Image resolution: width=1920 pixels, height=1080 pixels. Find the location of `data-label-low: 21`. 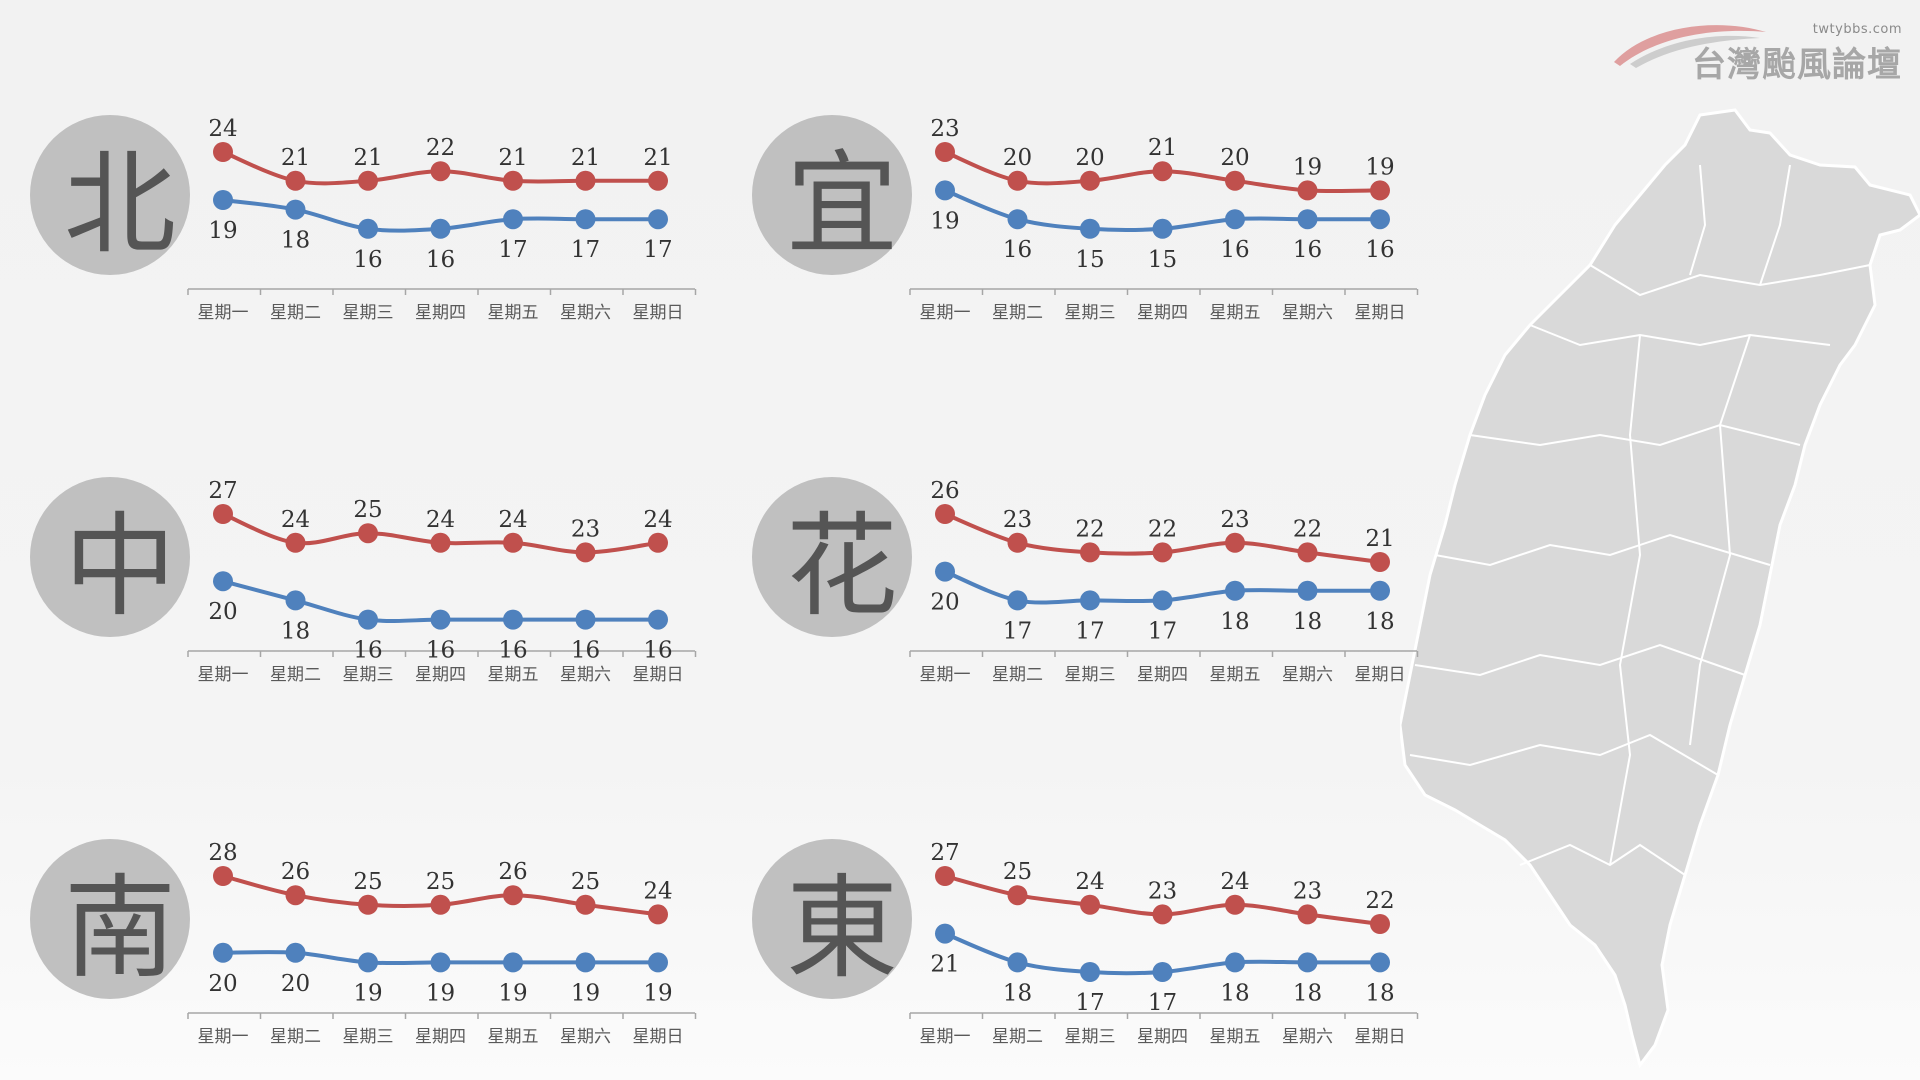

data-label-low: 21 is located at coordinates (944, 965).